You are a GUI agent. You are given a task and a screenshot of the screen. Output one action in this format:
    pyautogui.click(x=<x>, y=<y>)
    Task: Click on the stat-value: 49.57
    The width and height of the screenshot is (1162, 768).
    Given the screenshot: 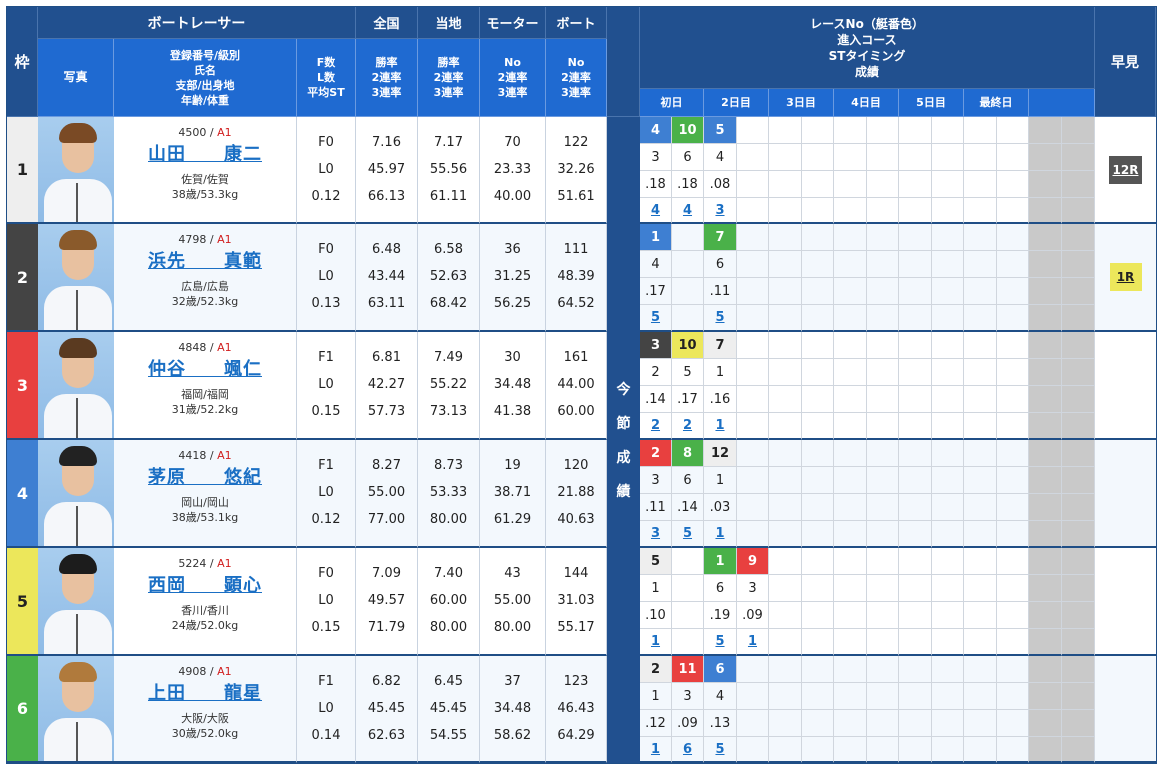 What is the action you would take?
    pyautogui.click(x=386, y=600)
    